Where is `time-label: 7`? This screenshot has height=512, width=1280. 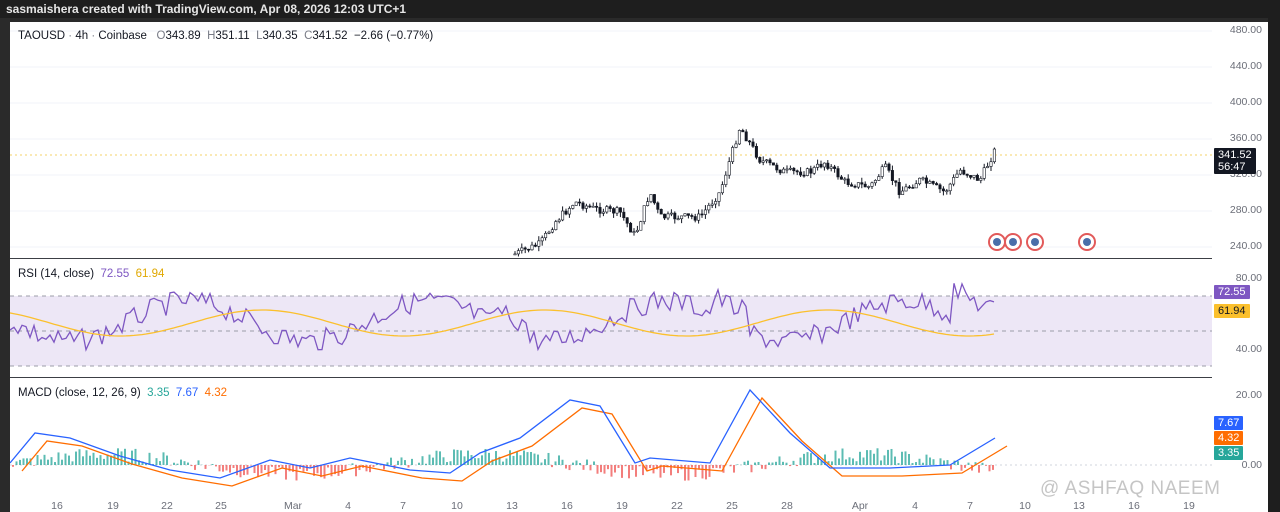 time-label: 7 is located at coordinates (403, 506).